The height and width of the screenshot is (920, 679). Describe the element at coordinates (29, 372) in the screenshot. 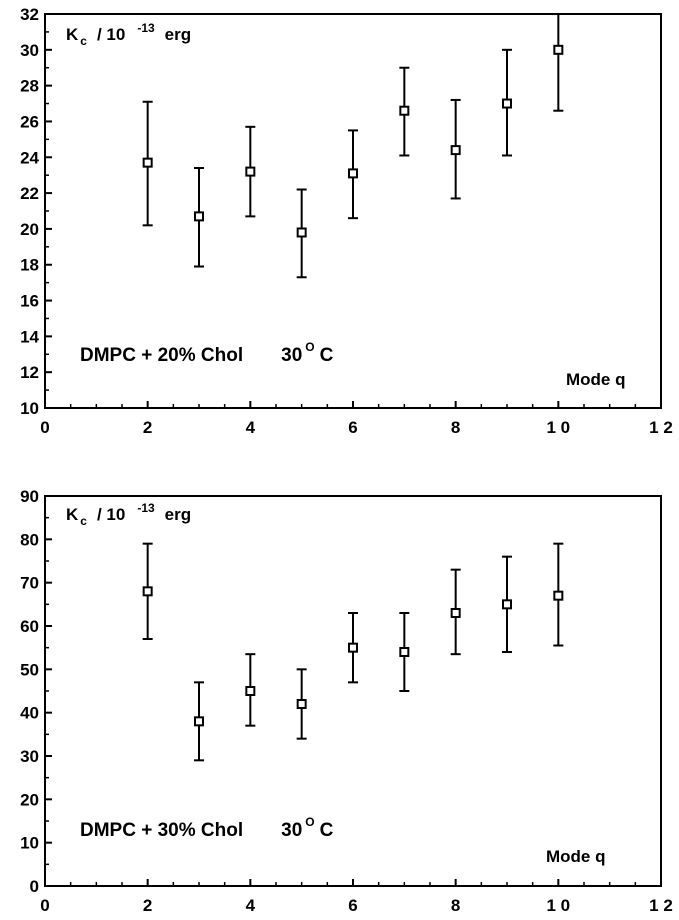

I see `y-tick-label: 12` at that location.